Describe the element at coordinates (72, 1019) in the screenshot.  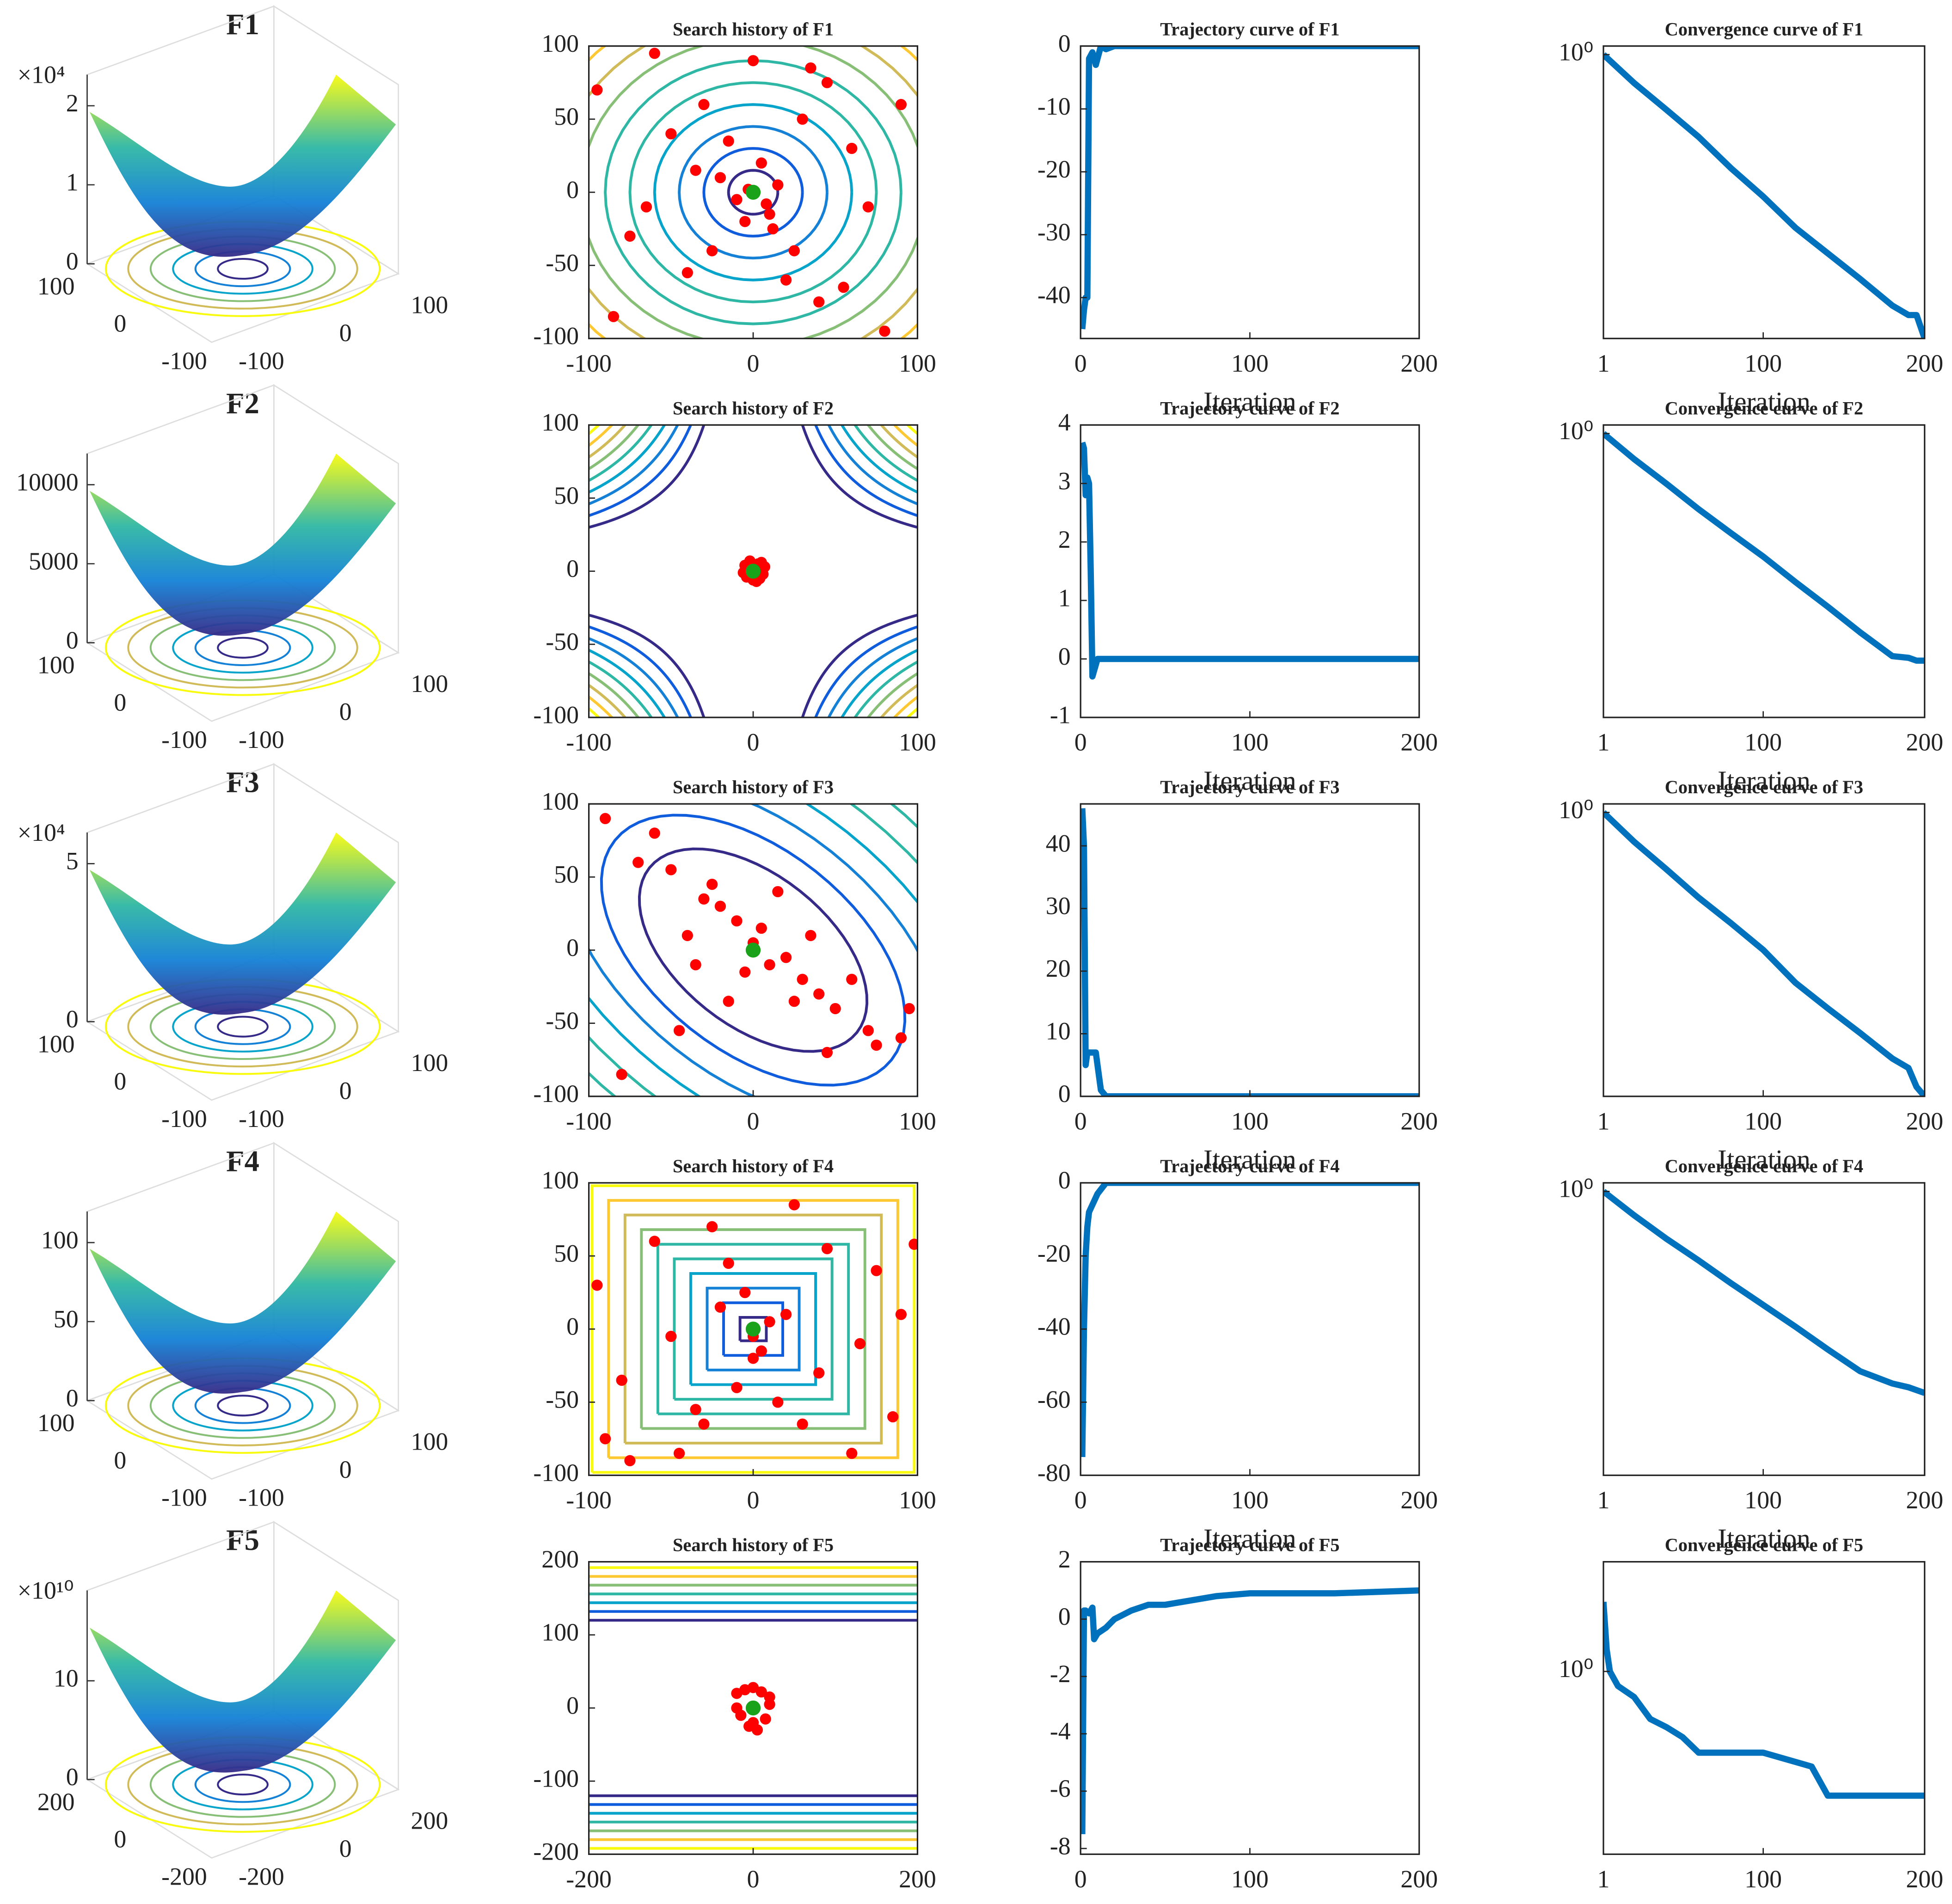
I see `z-tick-label: 0` at that location.